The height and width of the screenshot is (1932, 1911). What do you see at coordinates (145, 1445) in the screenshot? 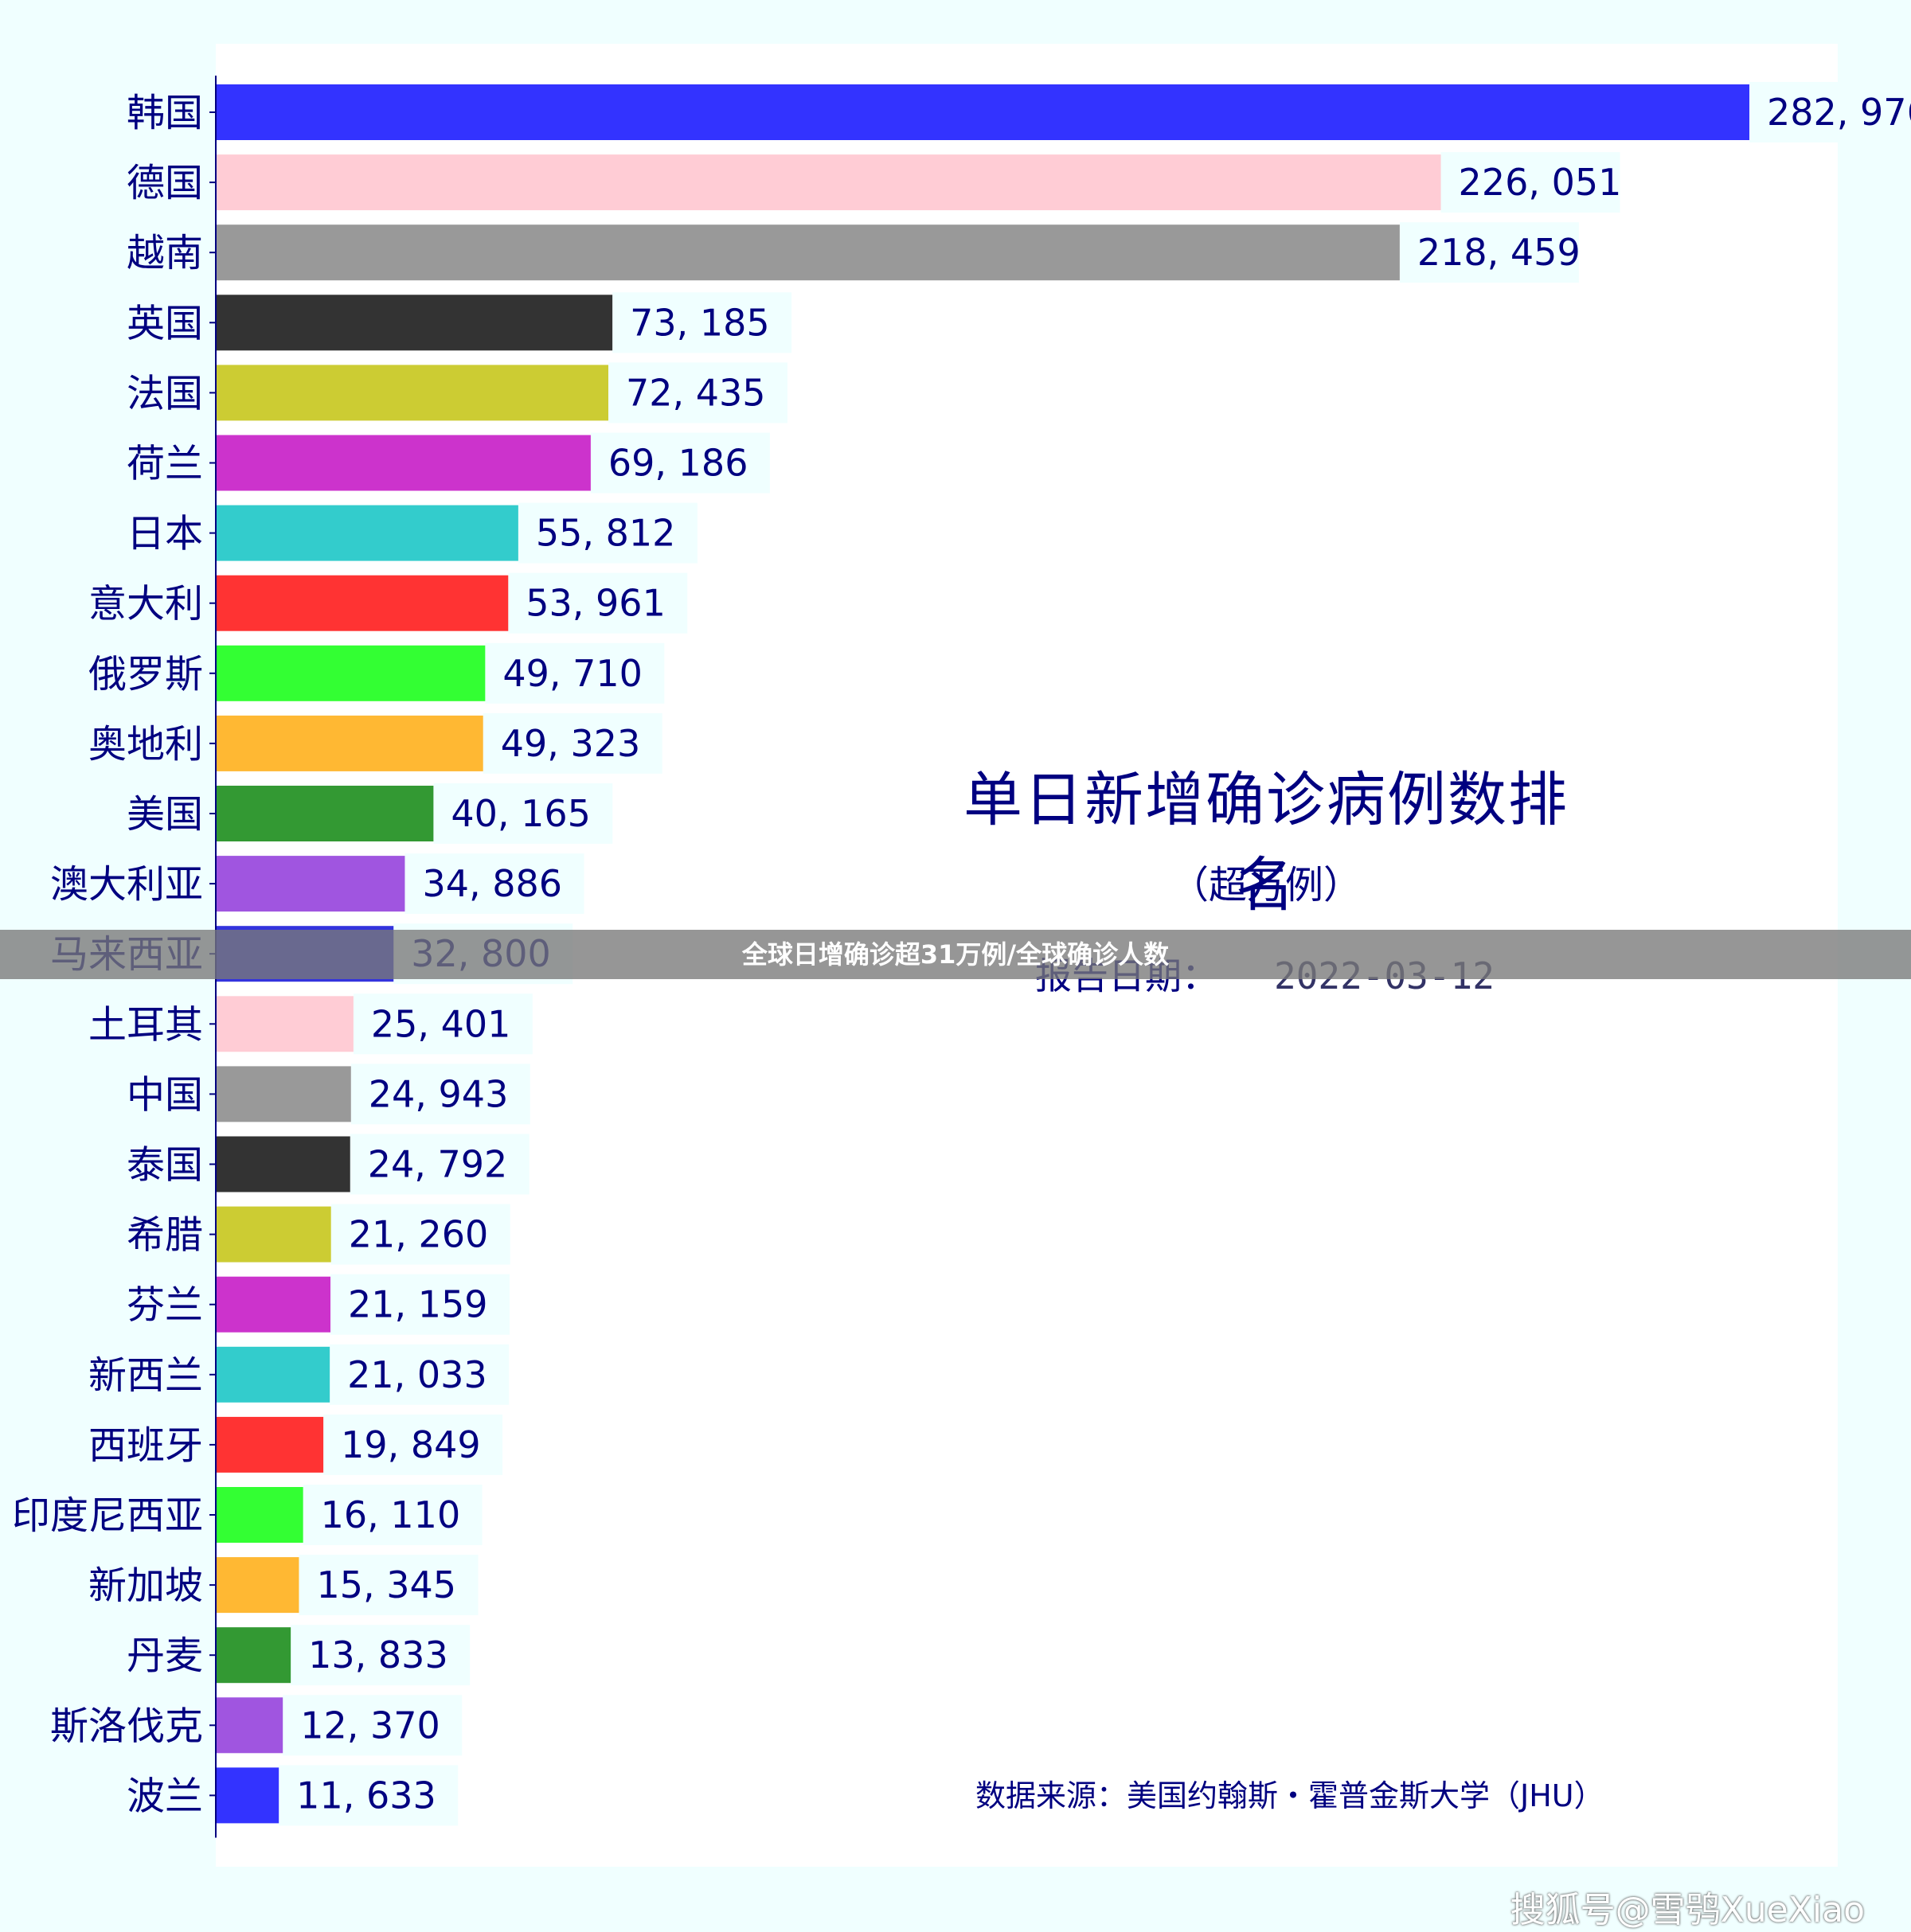
I see `category-label: 西班牙` at bounding box center [145, 1445].